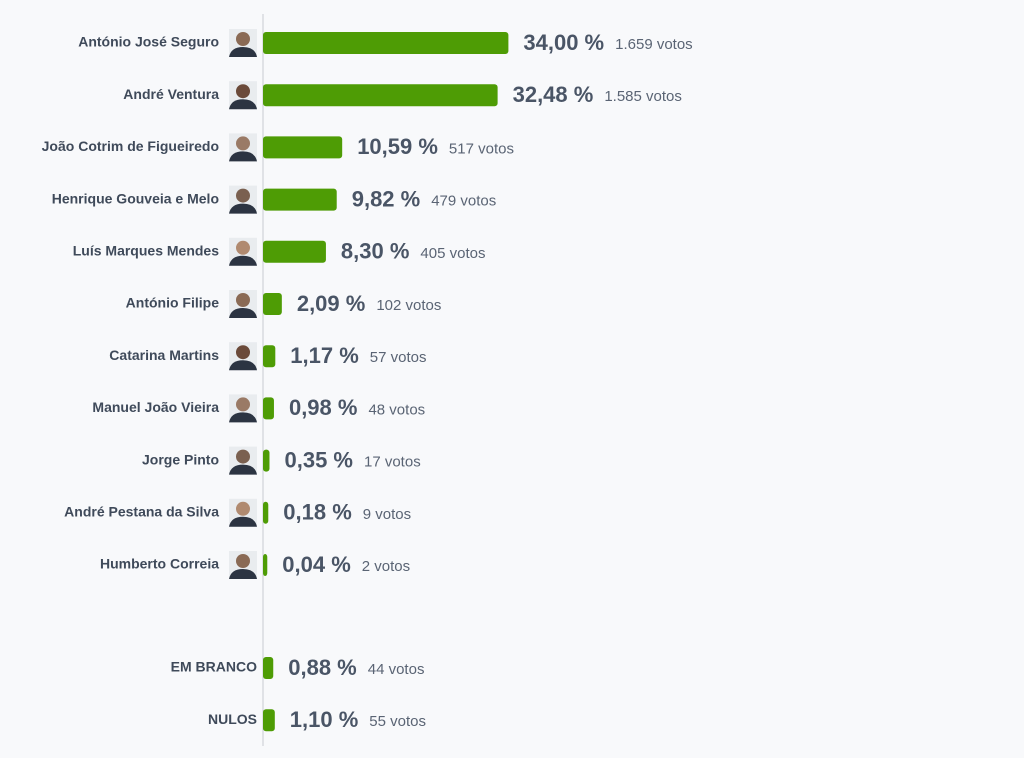 The height and width of the screenshot is (758, 1024). I want to click on votes-label: 405 votos, so click(452, 253).